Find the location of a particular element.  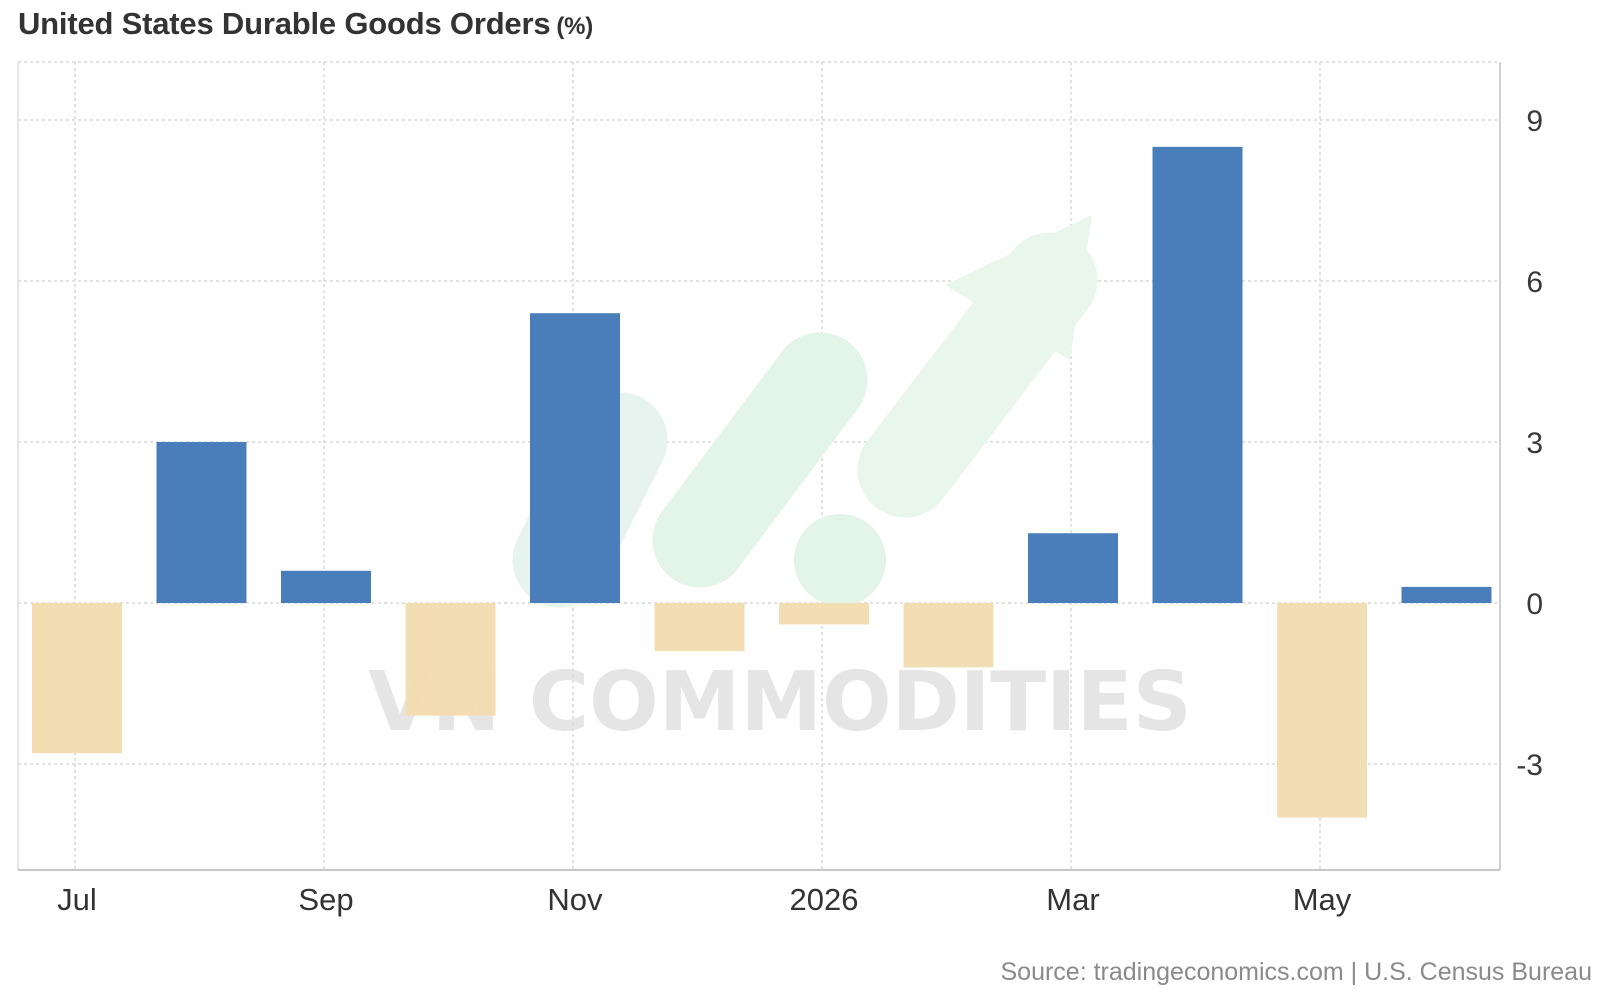

x-tick-label: Jul is located at coordinates (77, 899).